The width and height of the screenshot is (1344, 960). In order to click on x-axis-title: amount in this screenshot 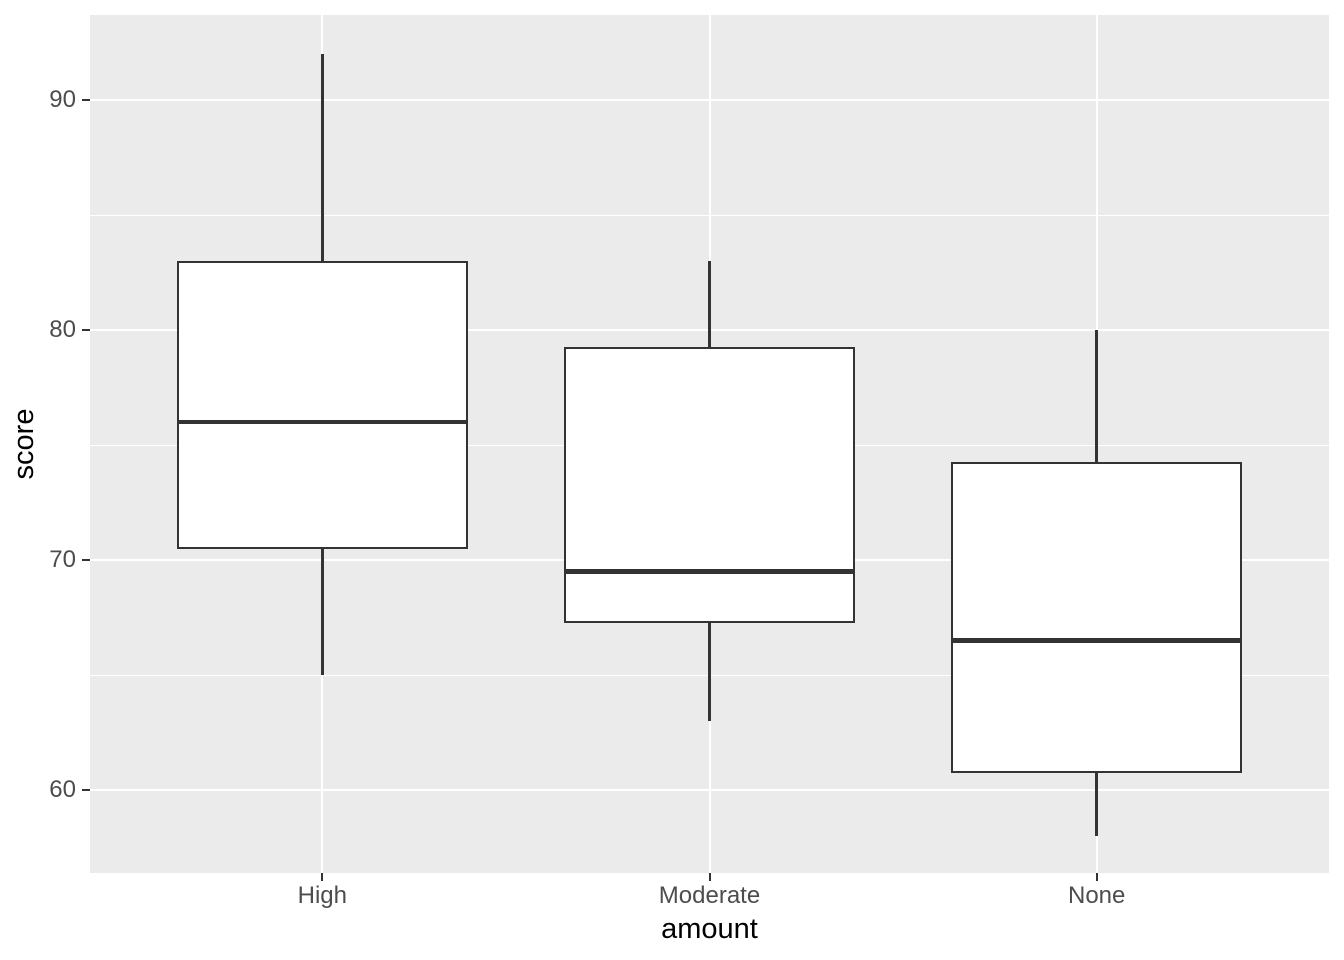, I will do `click(709, 929)`.